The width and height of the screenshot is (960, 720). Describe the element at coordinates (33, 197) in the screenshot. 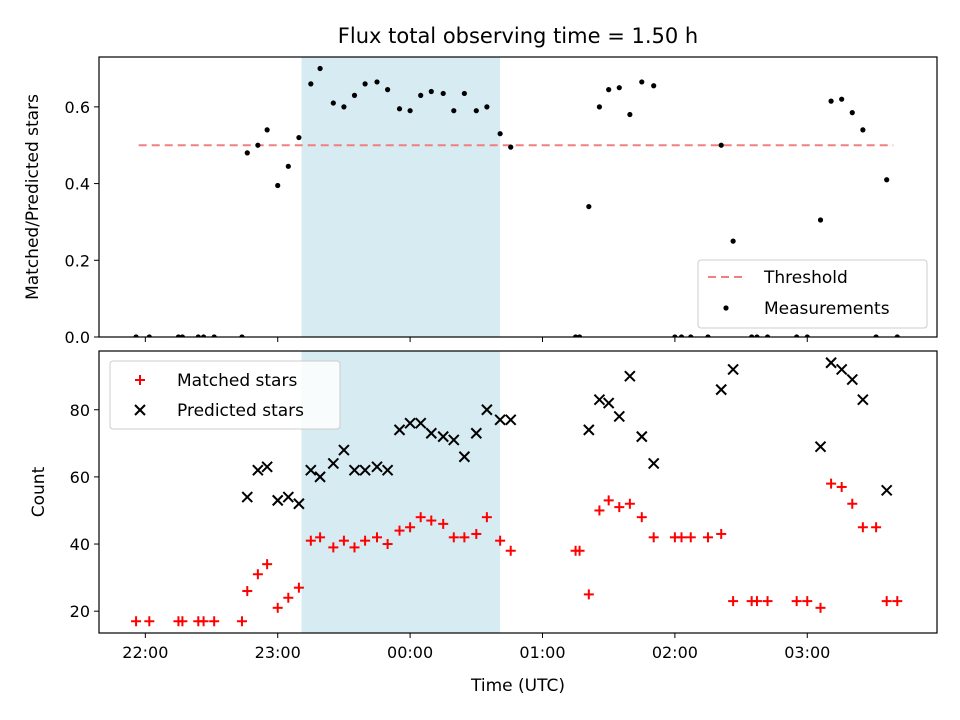

I see `ratio-y-axis-label: Matched/Predicted stars` at that location.